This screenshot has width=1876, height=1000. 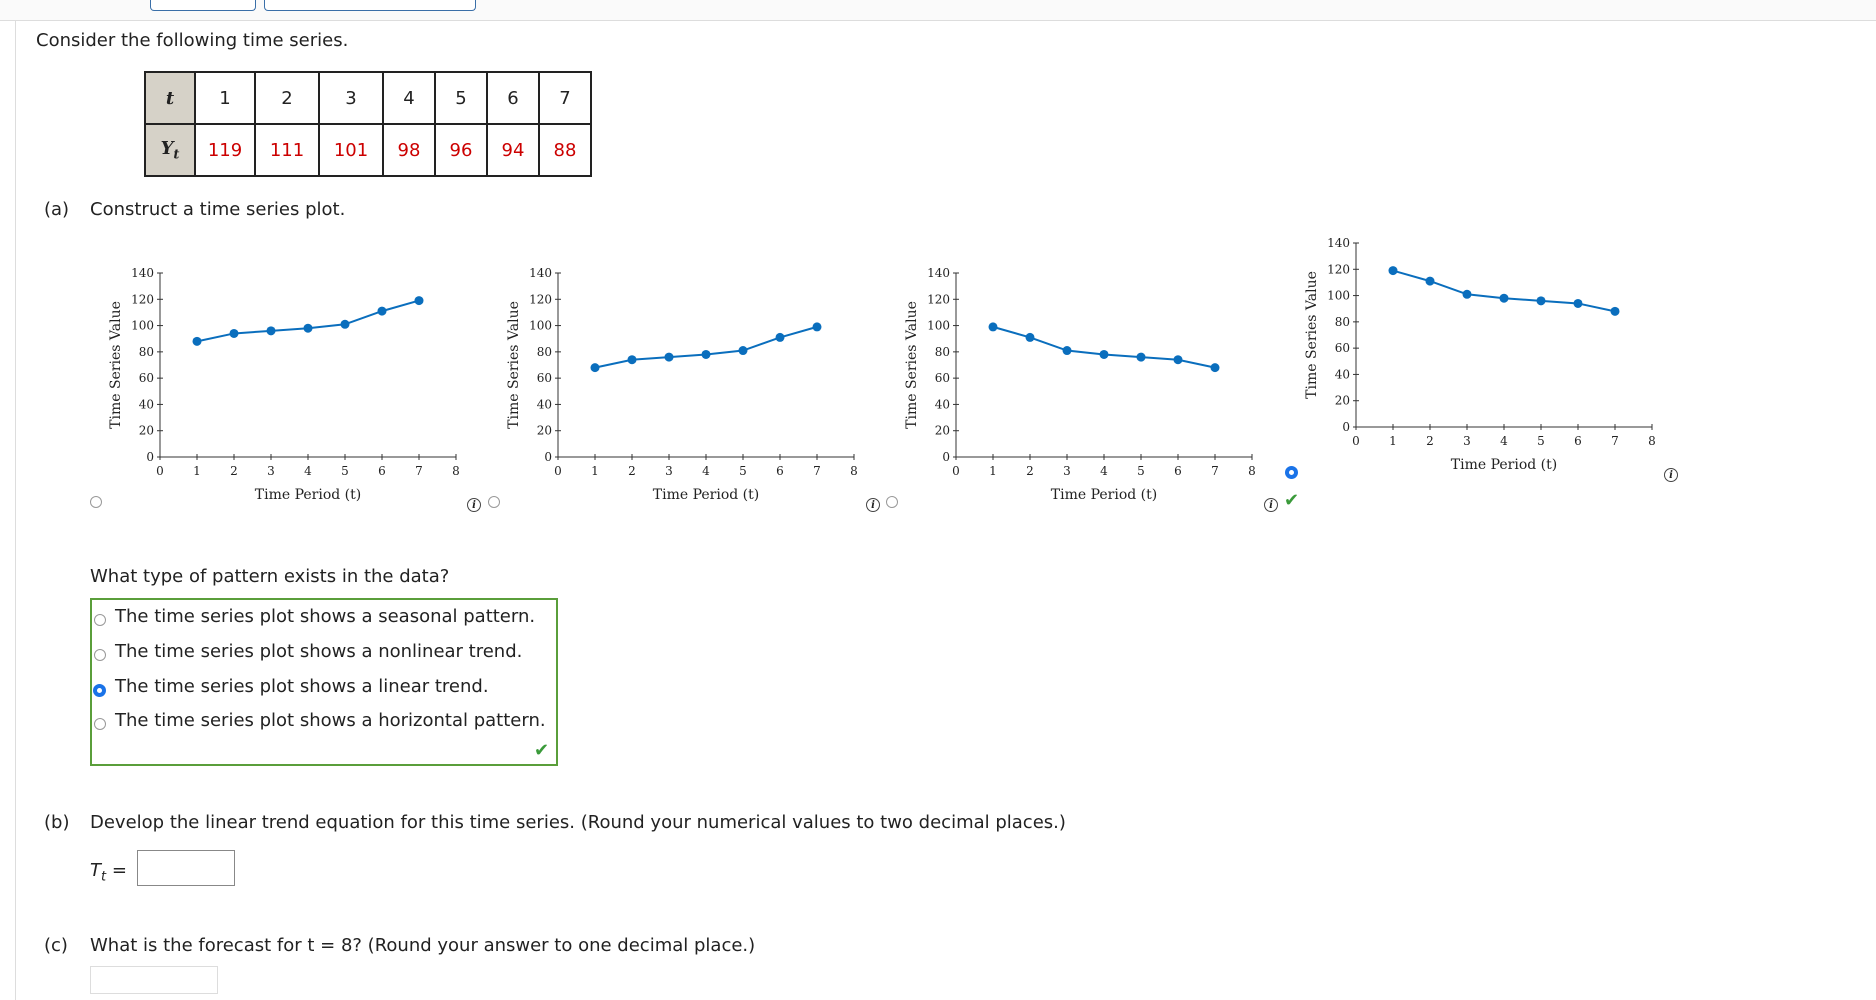 I want to click on forecast-input, so click(x=154, y=980).